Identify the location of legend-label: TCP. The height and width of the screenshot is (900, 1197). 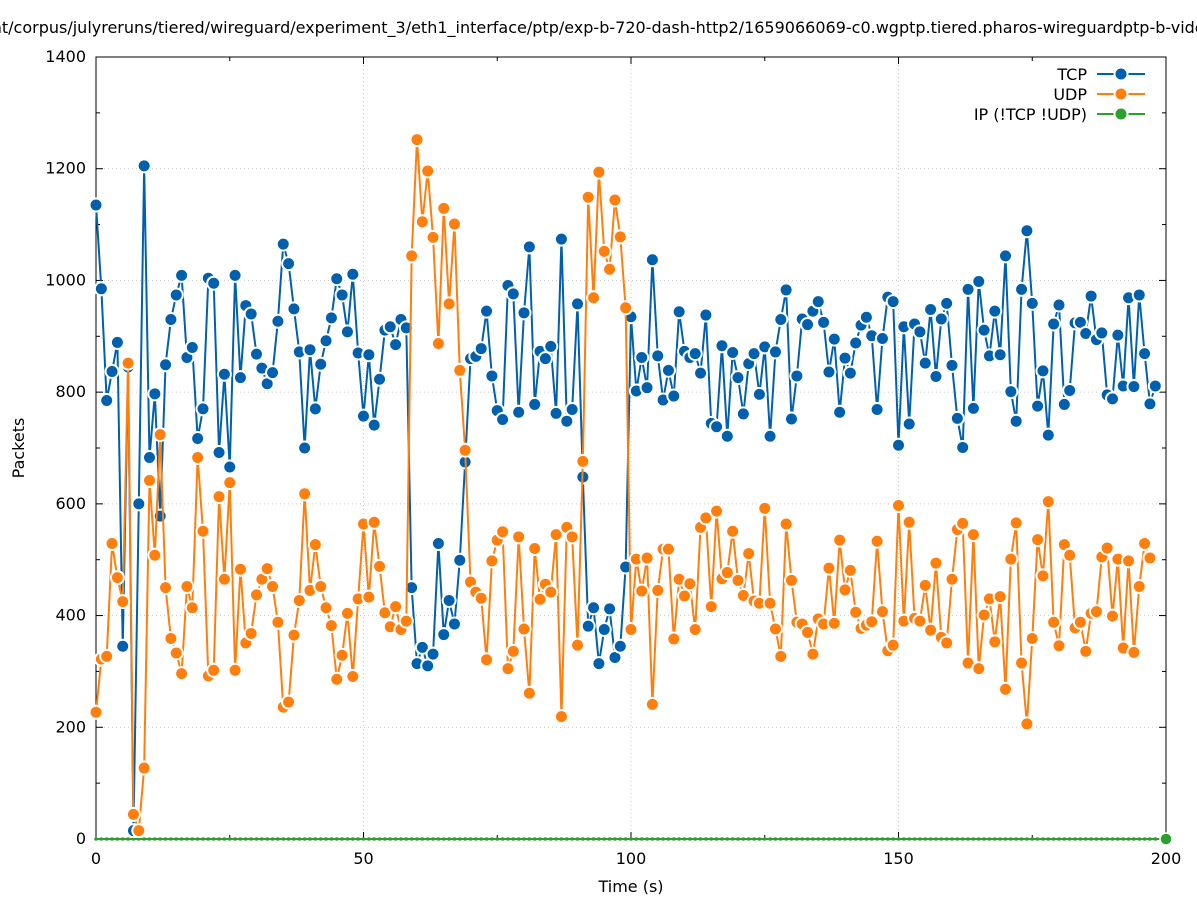
(1071, 74).